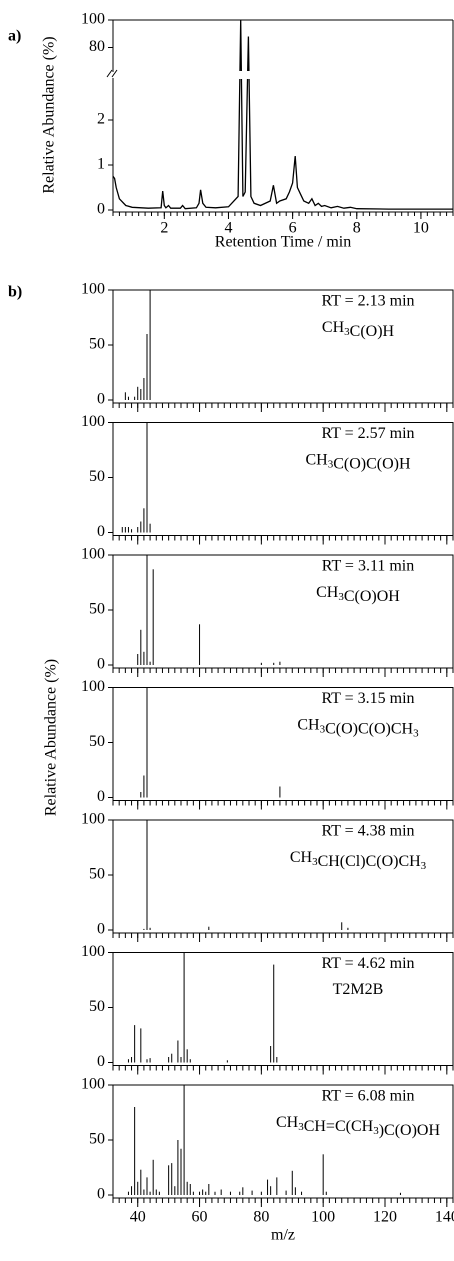  What do you see at coordinates (283, 75) in the screenshot?
I see `axis-break-gap` at bounding box center [283, 75].